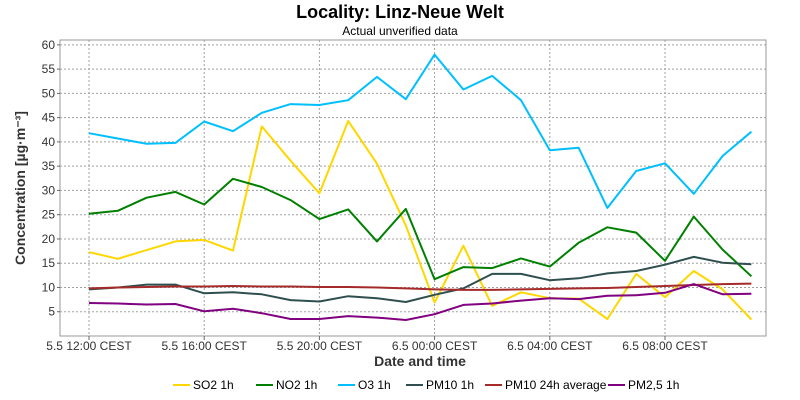  I want to click on y-tick-label: 25, so click(49, 215).